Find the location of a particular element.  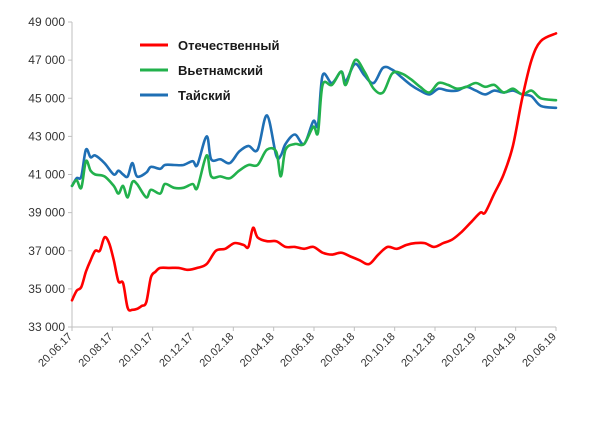

x-tick-label: 20.04.18 is located at coordinates (257, 350).